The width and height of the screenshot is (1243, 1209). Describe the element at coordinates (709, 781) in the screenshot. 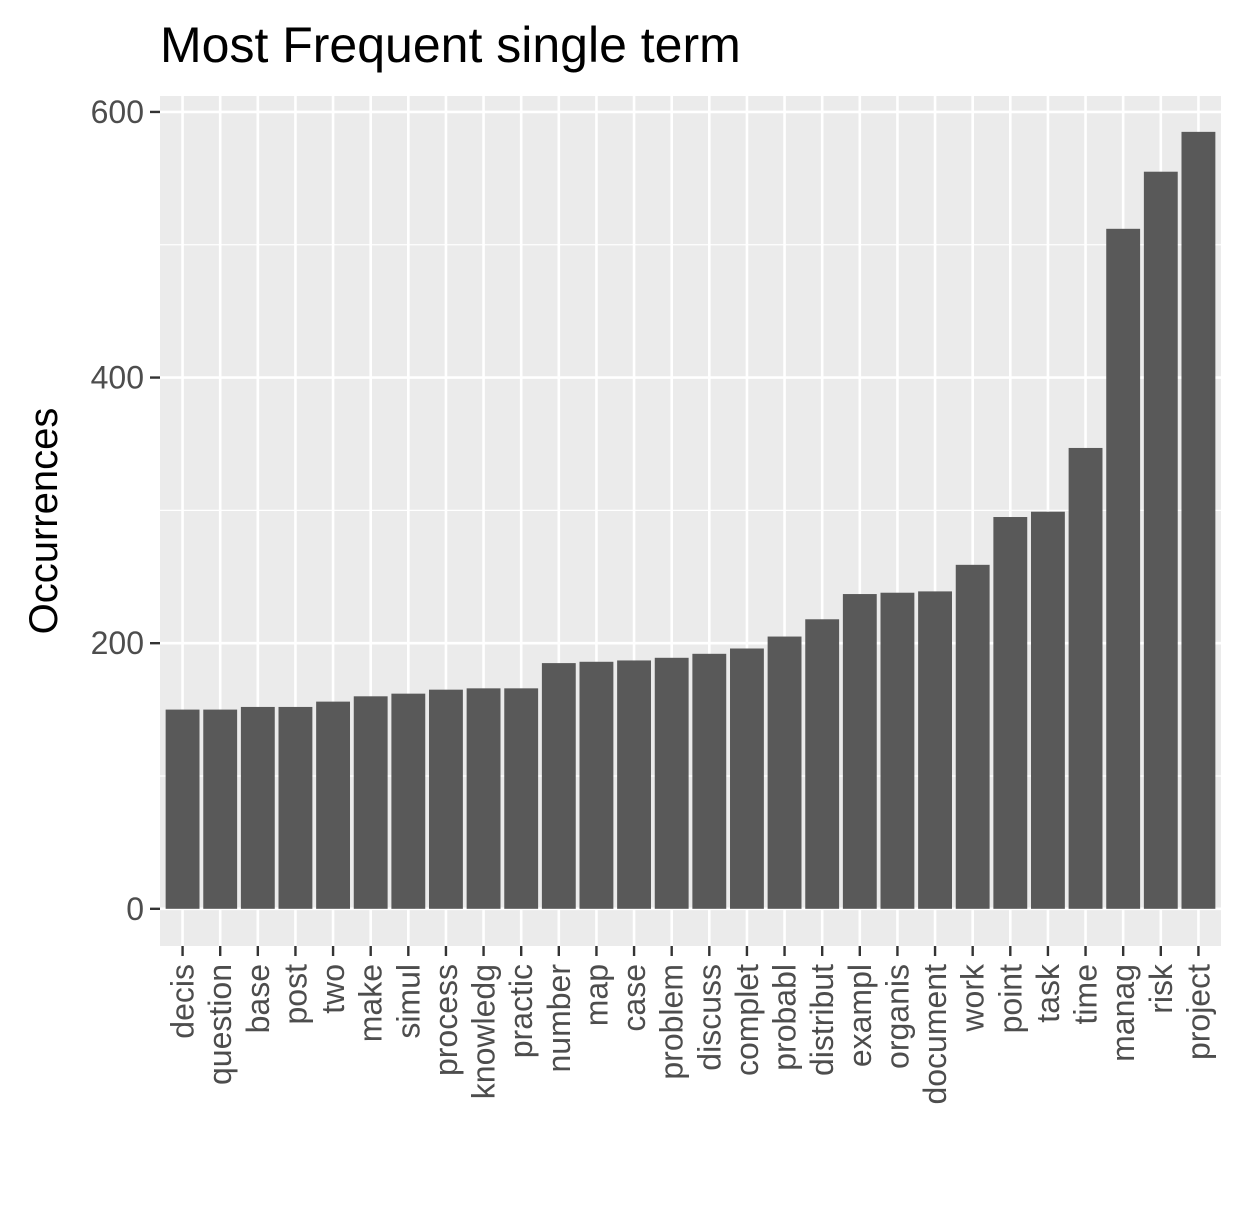

I see `bar-discuss` at that location.